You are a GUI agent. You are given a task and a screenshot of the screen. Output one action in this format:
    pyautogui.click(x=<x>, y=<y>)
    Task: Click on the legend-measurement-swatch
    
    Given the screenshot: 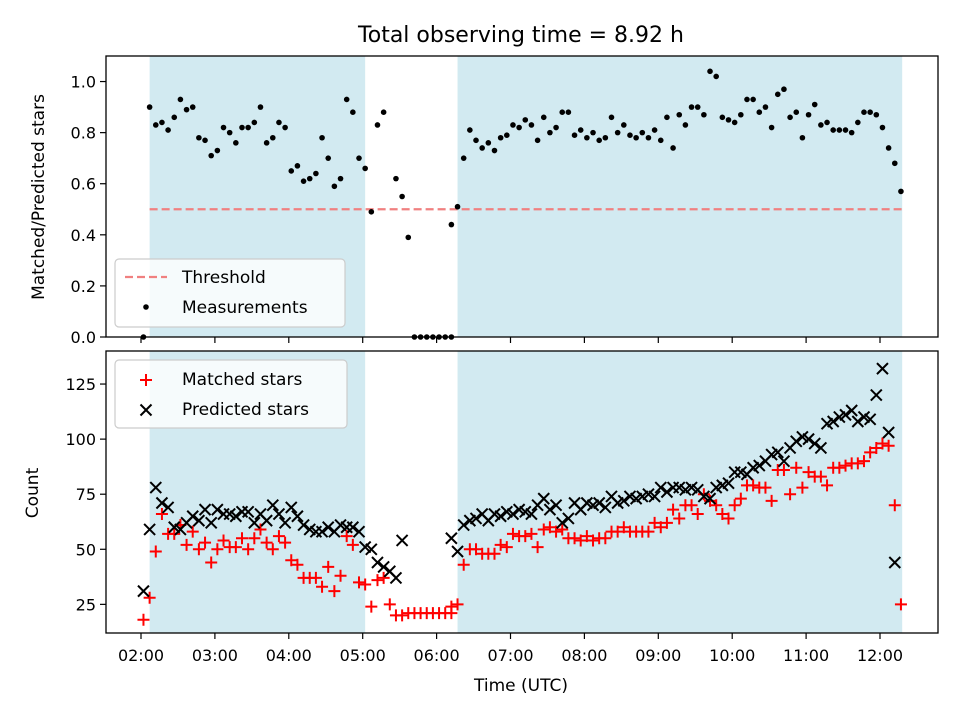 What is the action you would take?
    pyautogui.click(x=146, y=307)
    